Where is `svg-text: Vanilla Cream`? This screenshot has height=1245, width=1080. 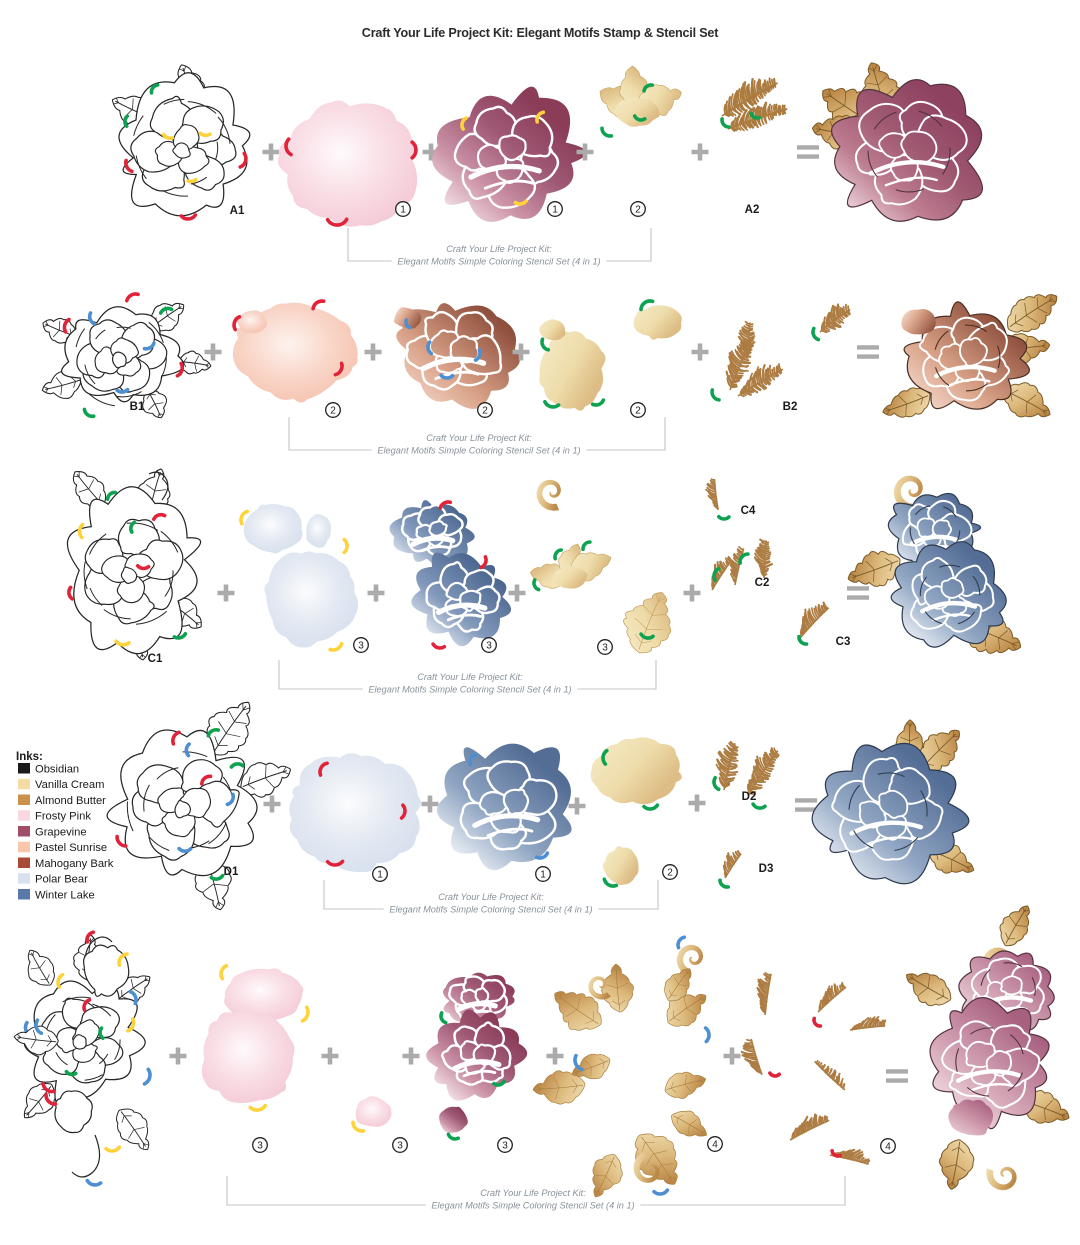
svg-text: Vanilla Cream is located at coordinates (69, 785).